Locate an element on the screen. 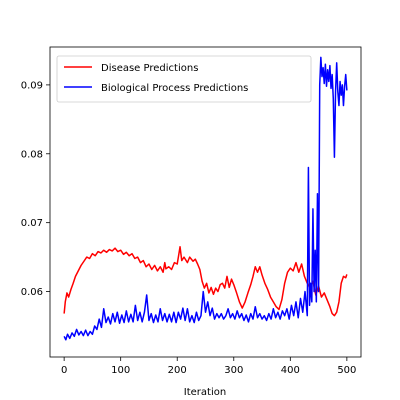 Image resolution: width=400 pixels, height=400 pixels. y-axis: 0.06 0.07 0.08 0.09 is located at coordinates (35, 189).